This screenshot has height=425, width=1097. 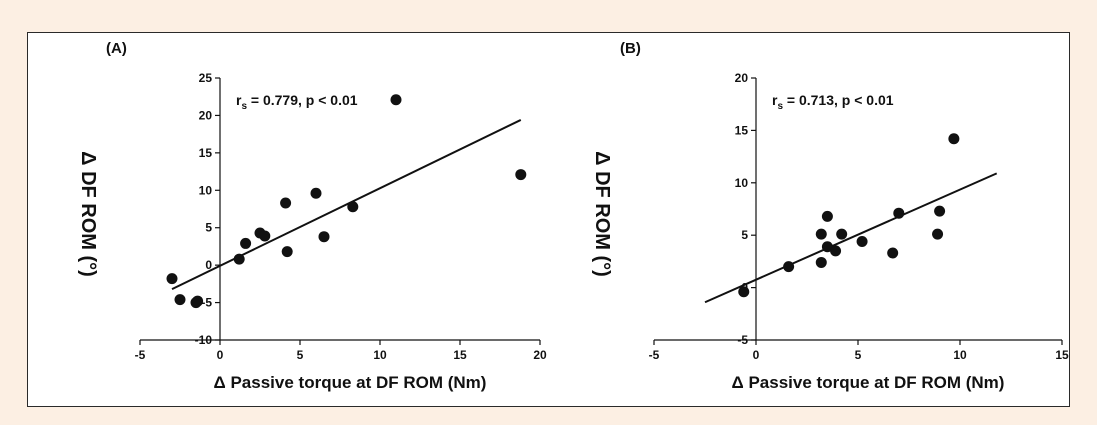 I want to click on y-tick-label-a-7: 25, so click(x=206, y=78).